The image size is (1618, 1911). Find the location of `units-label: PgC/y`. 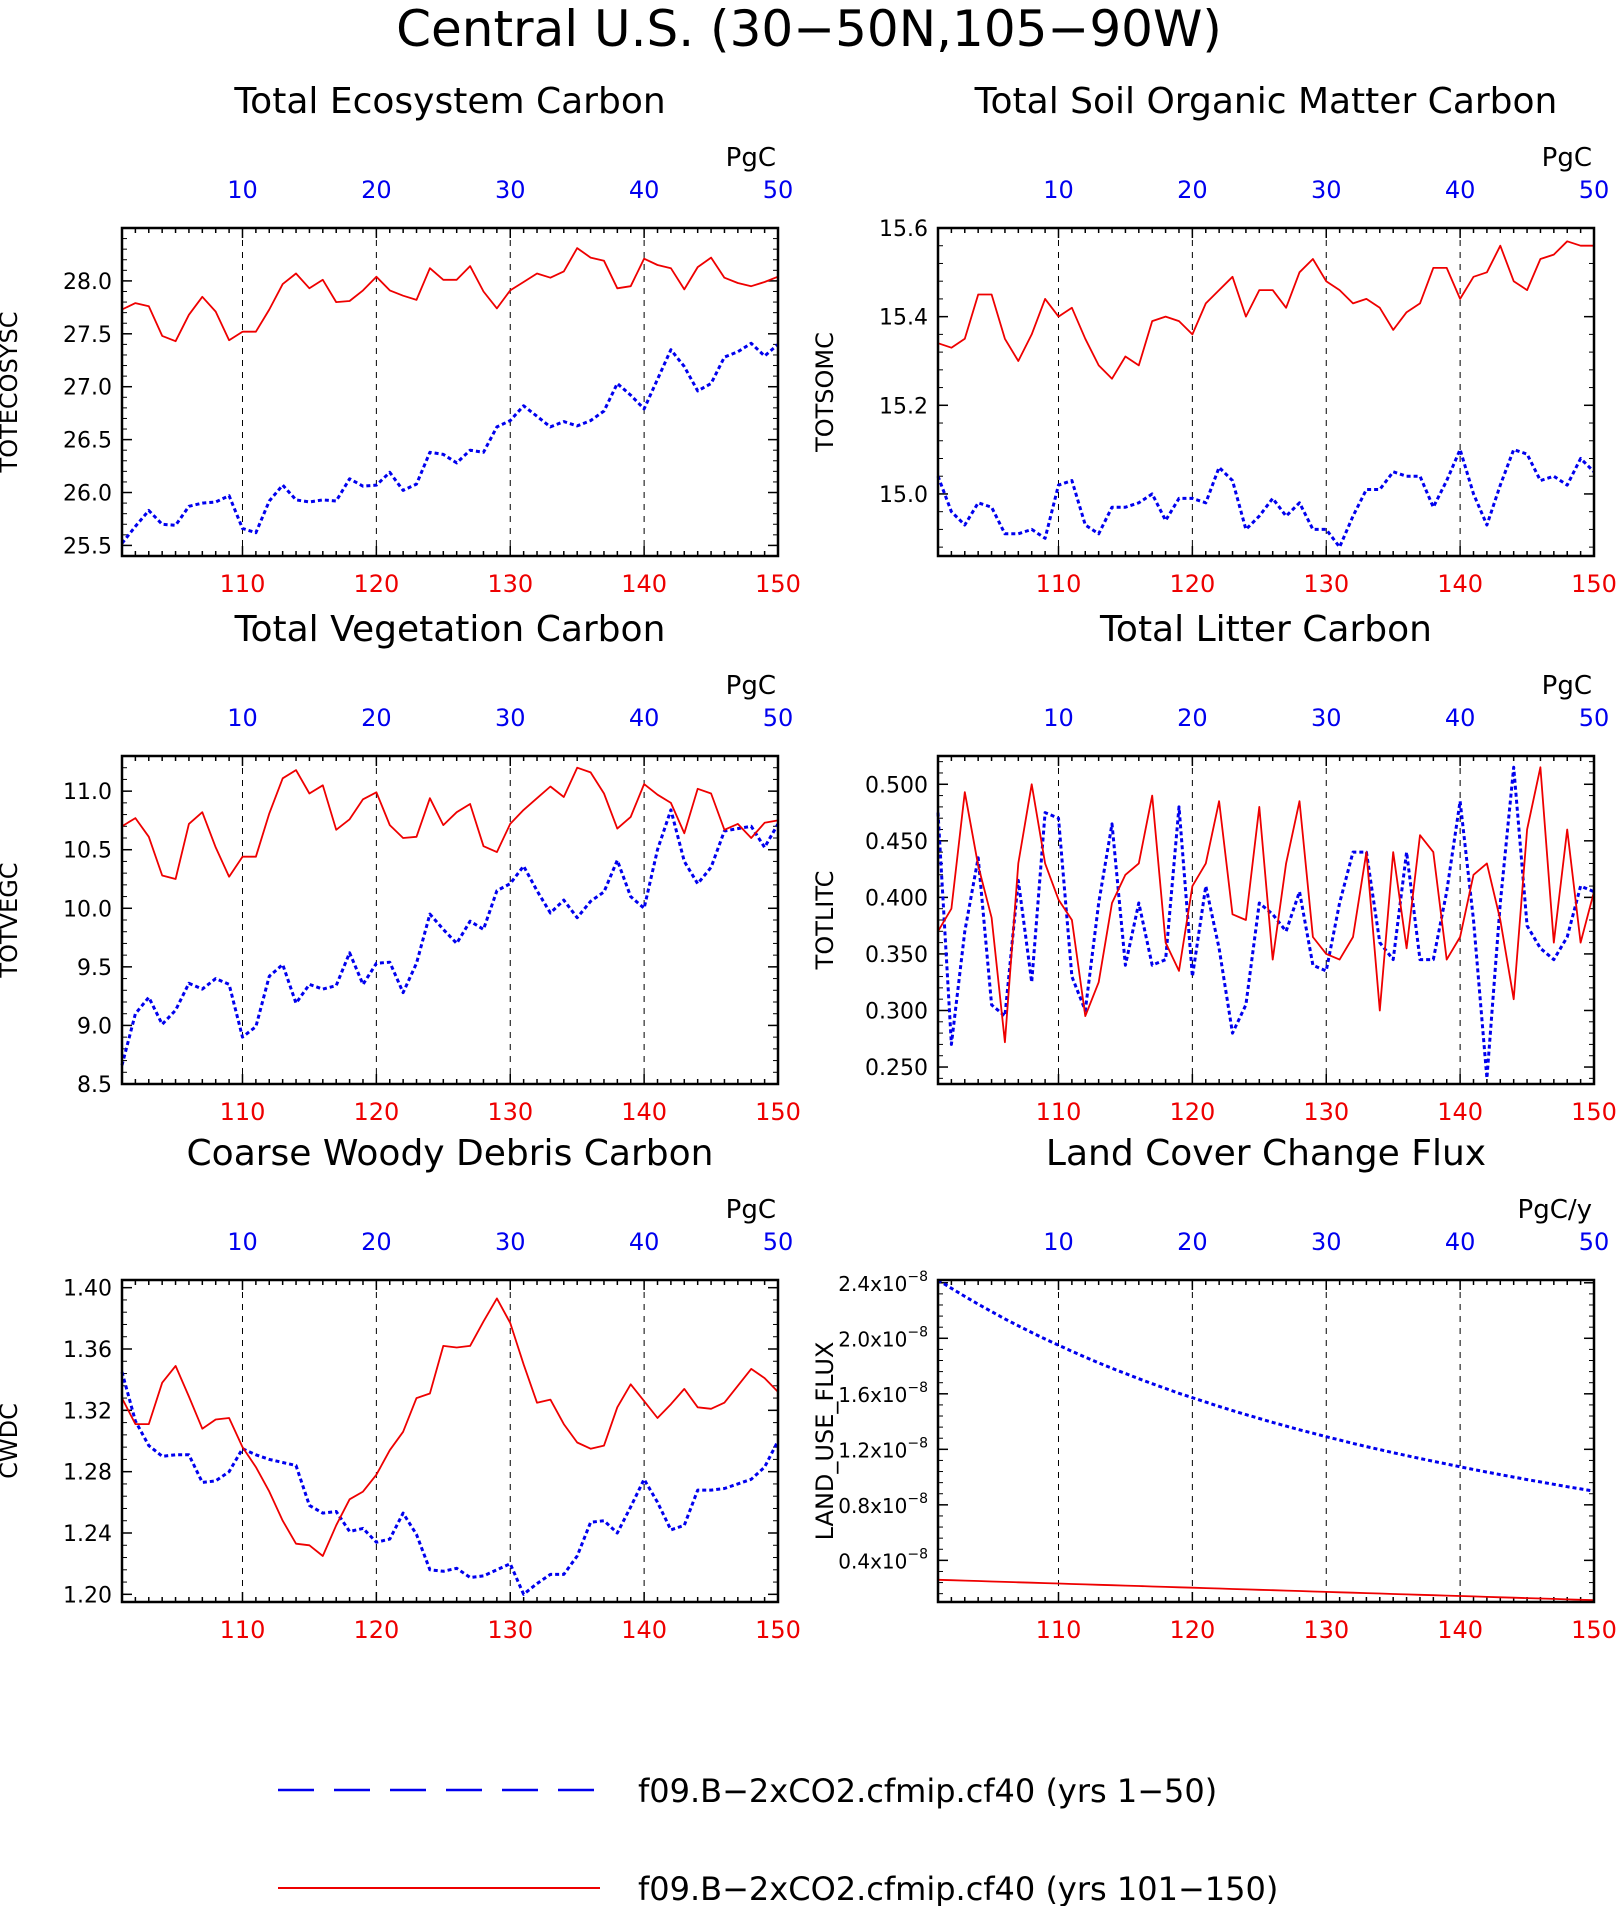

units-label: PgC/y is located at coordinates (1555, 1210).